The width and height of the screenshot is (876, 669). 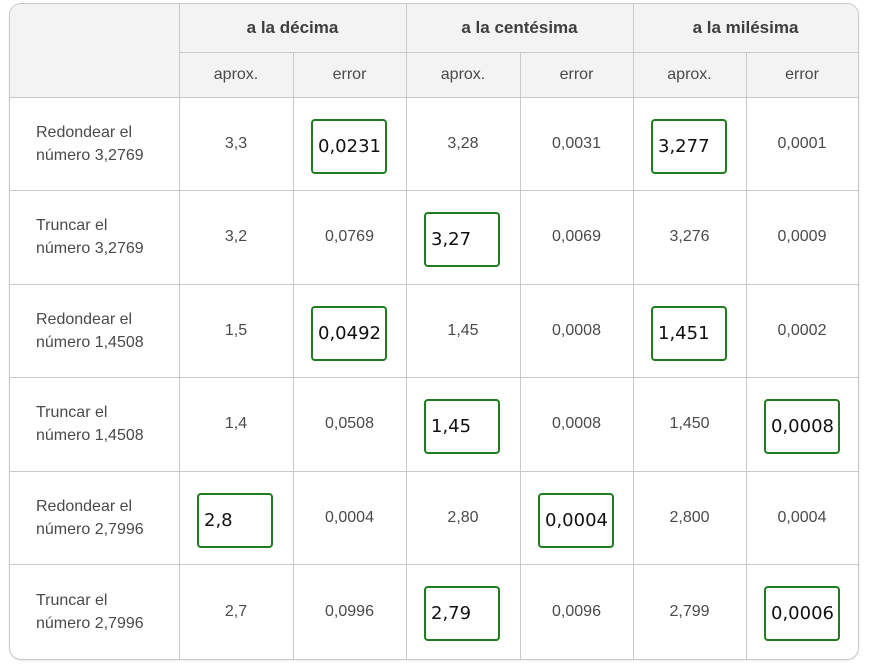 I want to click on row-label: Truncar el número 1,4508, so click(x=94, y=424).